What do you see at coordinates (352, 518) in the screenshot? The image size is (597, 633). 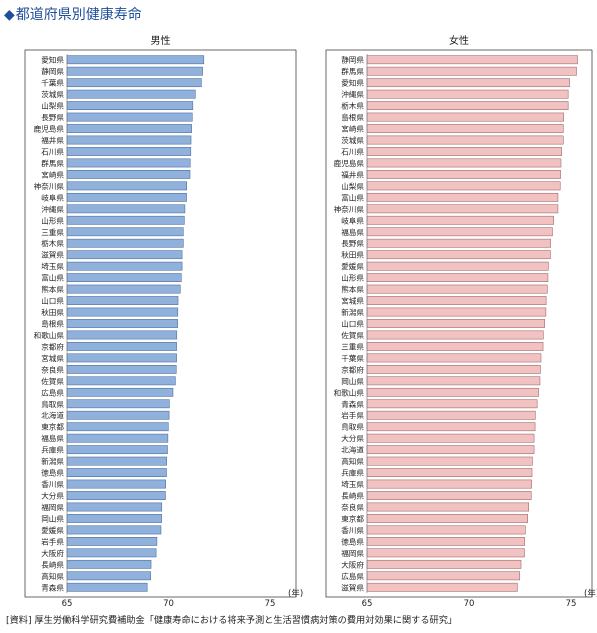 I see `female-category-label: 東京都` at bounding box center [352, 518].